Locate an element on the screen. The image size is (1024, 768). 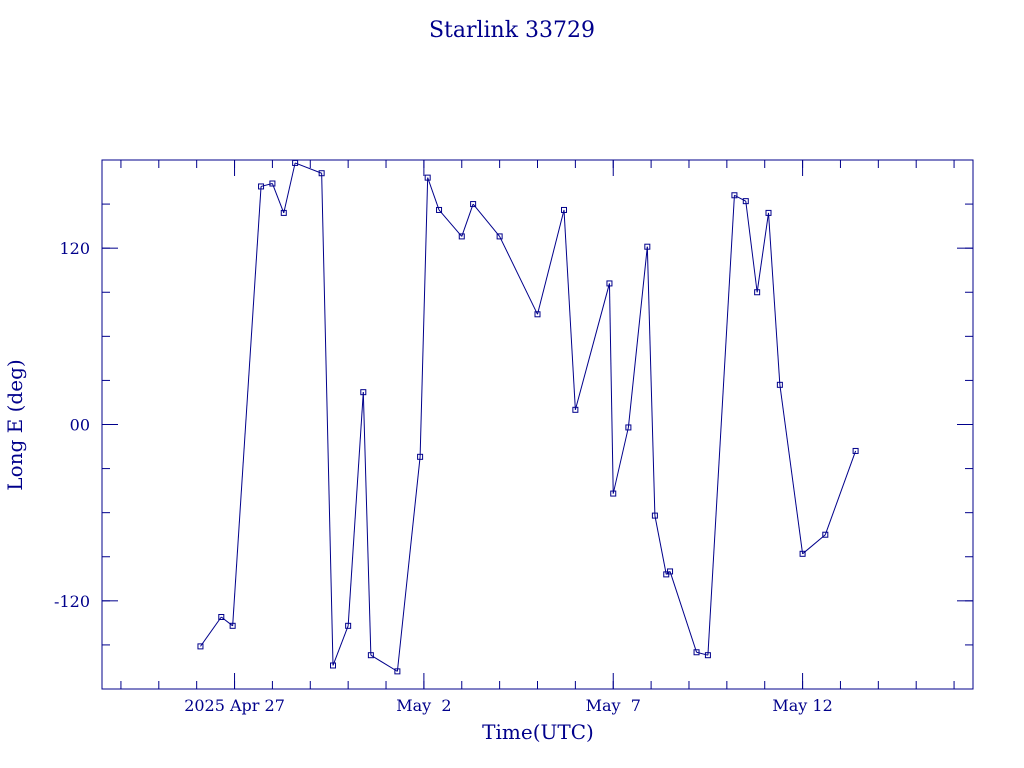
y-axis-title: Long E (deg) is located at coordinates (15, 424).